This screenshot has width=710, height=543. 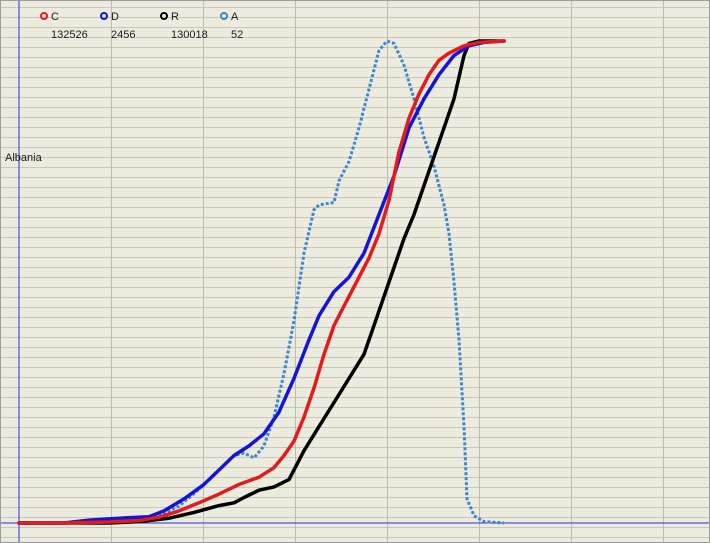 What do you see at coordinates (141, 26) in the screenshot?
I see `legend: C 132526 D 2456 R 130018 A 52` at bounding box center [141, 26].